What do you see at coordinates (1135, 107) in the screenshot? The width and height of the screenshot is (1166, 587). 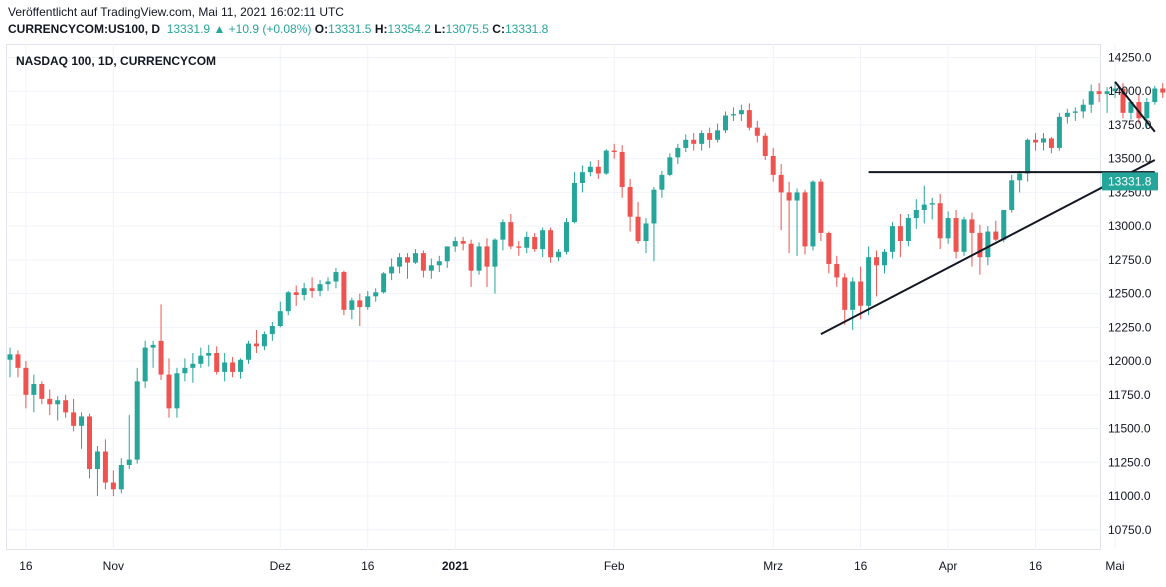 I see `trendline-drawing` at bounding box center [1135, 107].